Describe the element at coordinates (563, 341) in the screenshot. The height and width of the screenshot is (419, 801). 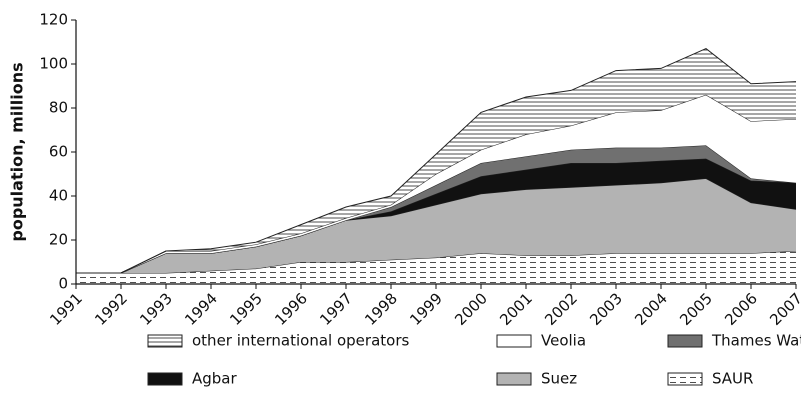
I see `legend-label: Veolia` at that location.